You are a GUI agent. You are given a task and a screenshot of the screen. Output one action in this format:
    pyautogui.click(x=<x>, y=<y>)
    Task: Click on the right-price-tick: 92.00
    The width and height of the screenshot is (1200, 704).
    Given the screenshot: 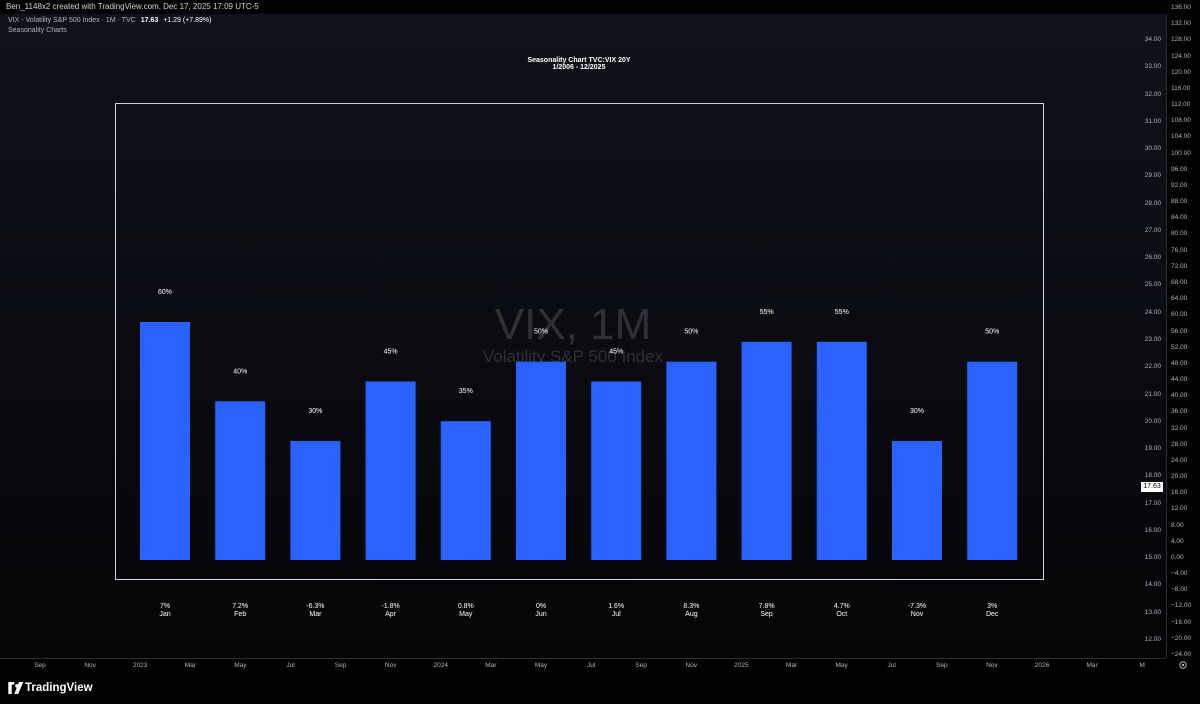 What is the action you would take?
    pyautogui.click(x=1179, y=185)
    